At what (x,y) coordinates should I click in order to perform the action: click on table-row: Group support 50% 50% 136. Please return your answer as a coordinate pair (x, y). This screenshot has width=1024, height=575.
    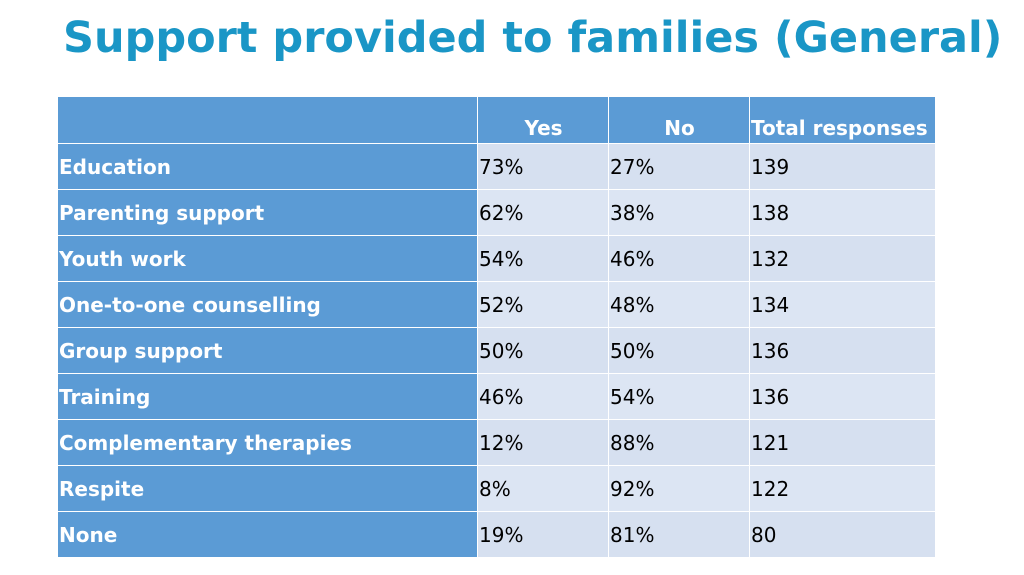
    Looking at the image, I should click on (496, 350).